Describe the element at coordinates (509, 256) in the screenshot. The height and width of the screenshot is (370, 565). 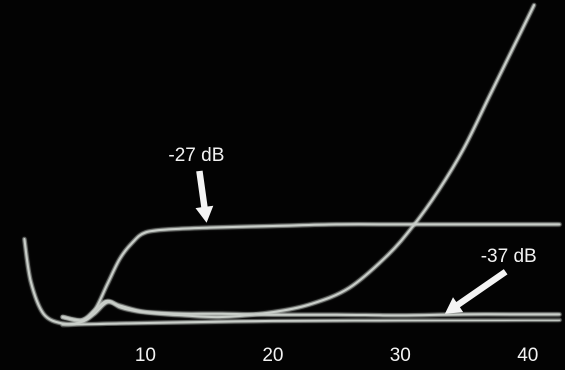
I see `annotation-label-minus-37-db: -37 dB` at that location.